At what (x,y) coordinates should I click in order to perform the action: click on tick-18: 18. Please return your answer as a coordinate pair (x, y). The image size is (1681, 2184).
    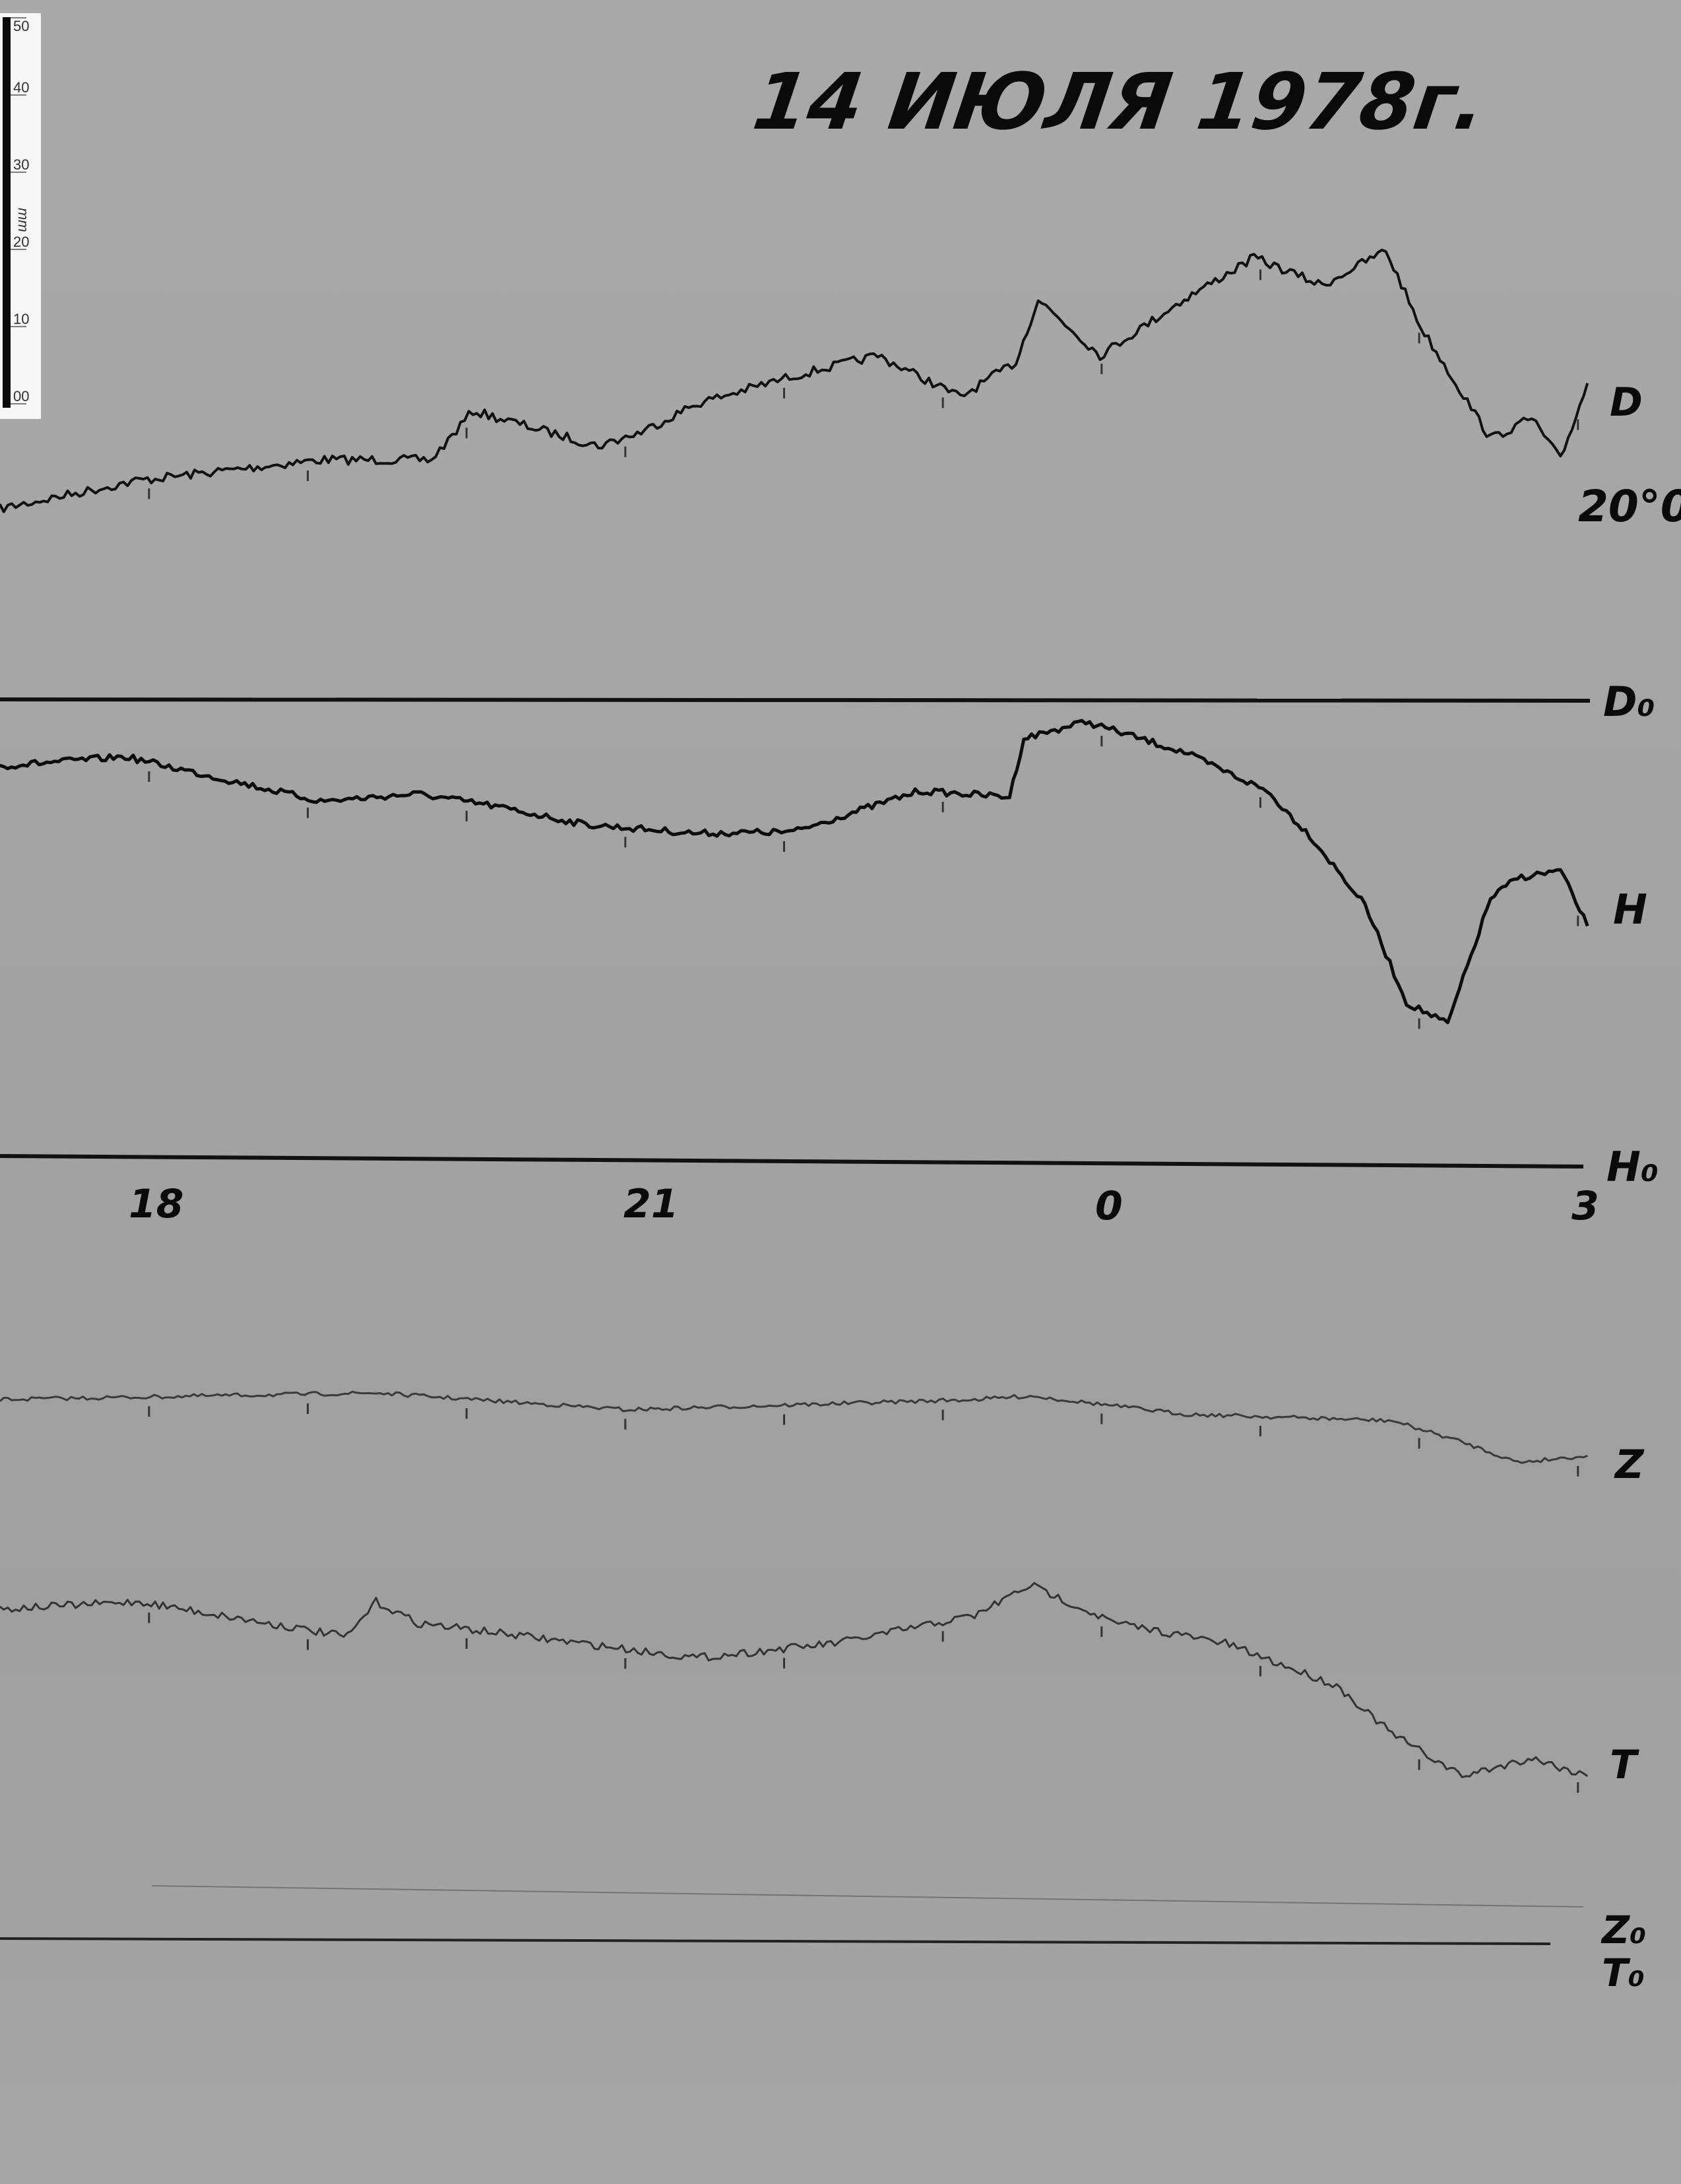
    Looking at the image, I should click on (156, 1204).